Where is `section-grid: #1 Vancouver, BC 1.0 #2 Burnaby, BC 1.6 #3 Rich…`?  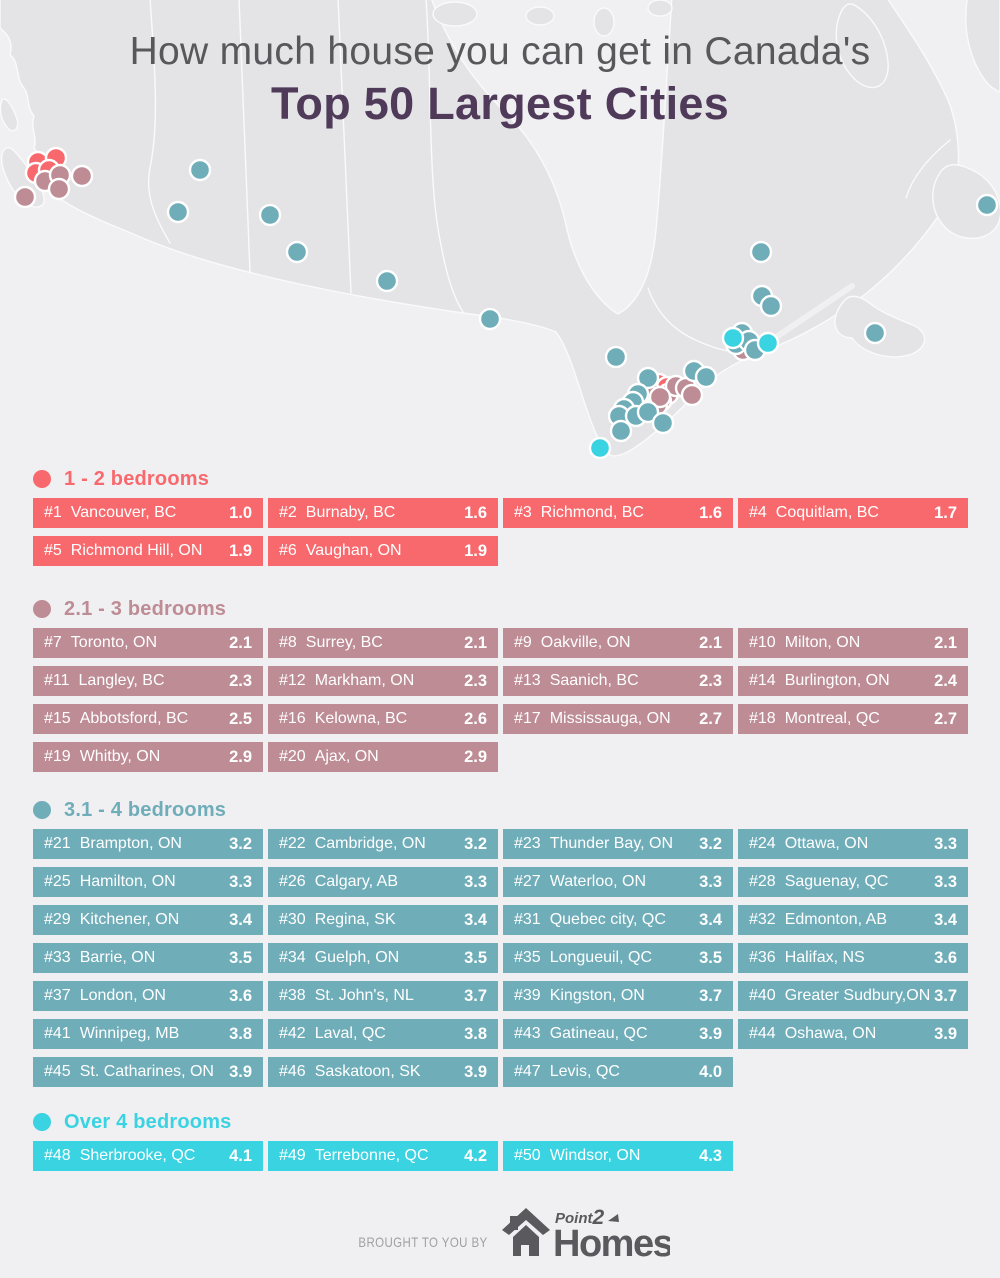 section-grid: #1 Vancouver, BC 1.0 #2 Burnaby, BC 1.6 #3 Rich… is located at coordinates (503, 532).